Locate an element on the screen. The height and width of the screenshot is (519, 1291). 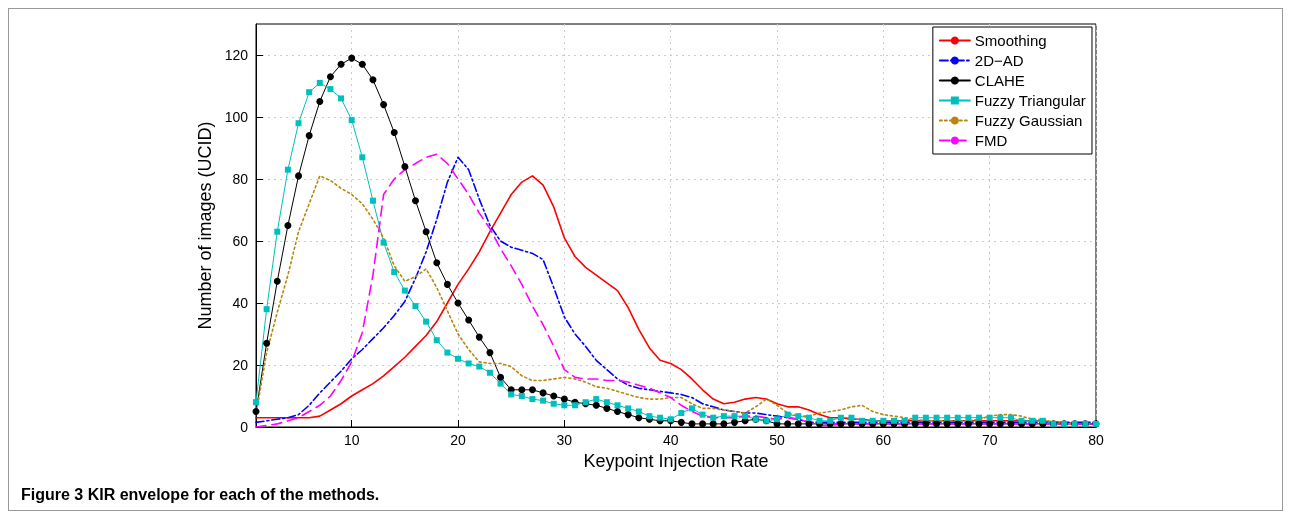
y-tick-label: 20 is located at coordinates (240, 365).